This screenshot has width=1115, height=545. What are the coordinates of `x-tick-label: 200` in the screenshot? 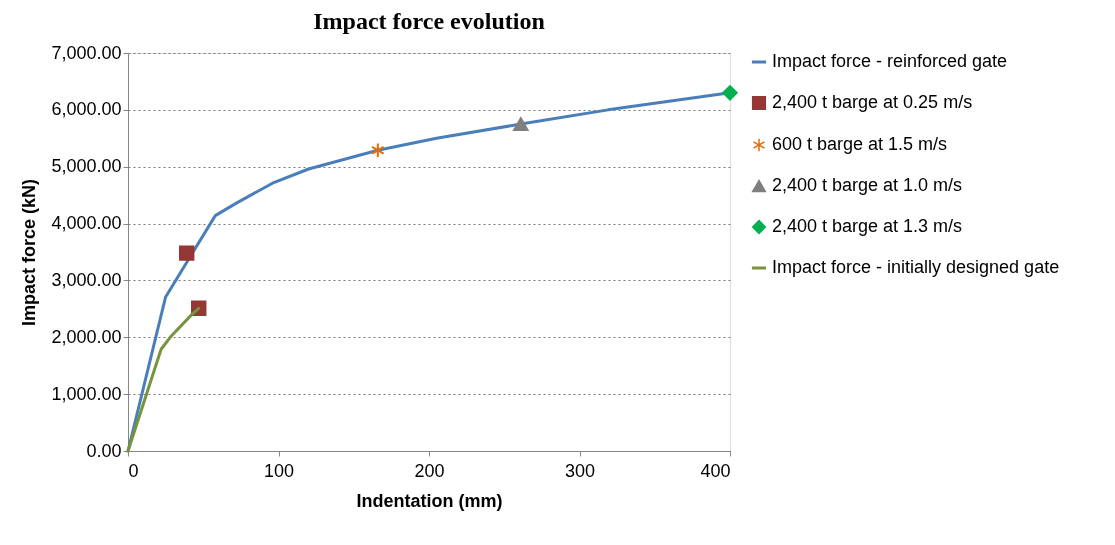 It's located at (429, 470).